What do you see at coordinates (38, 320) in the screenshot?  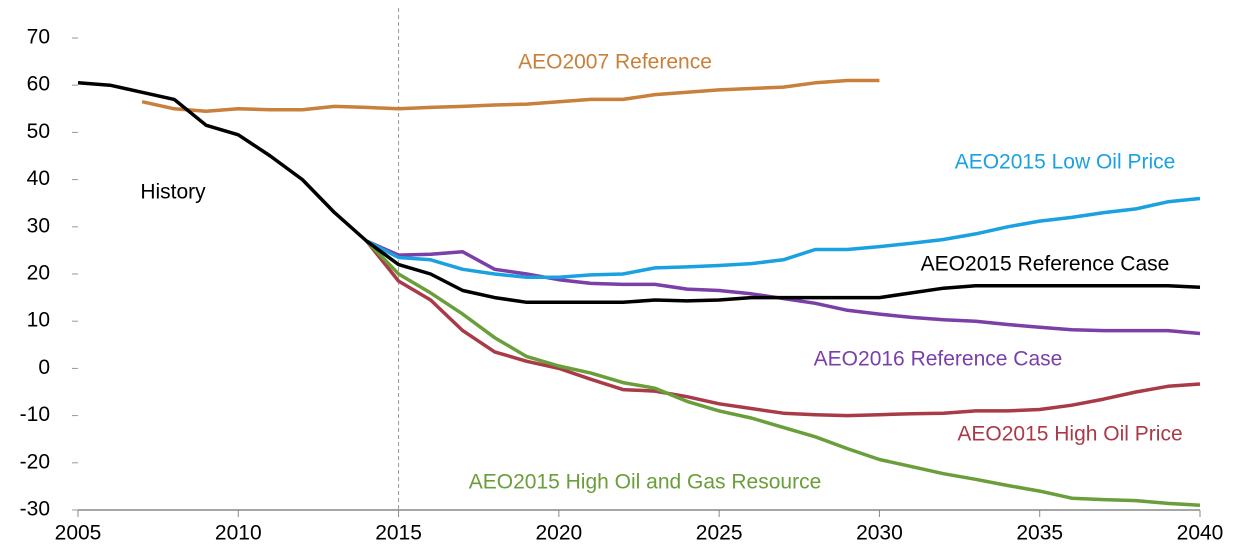 I see `y-tick-label: 10` at bounding box center [38, 320].